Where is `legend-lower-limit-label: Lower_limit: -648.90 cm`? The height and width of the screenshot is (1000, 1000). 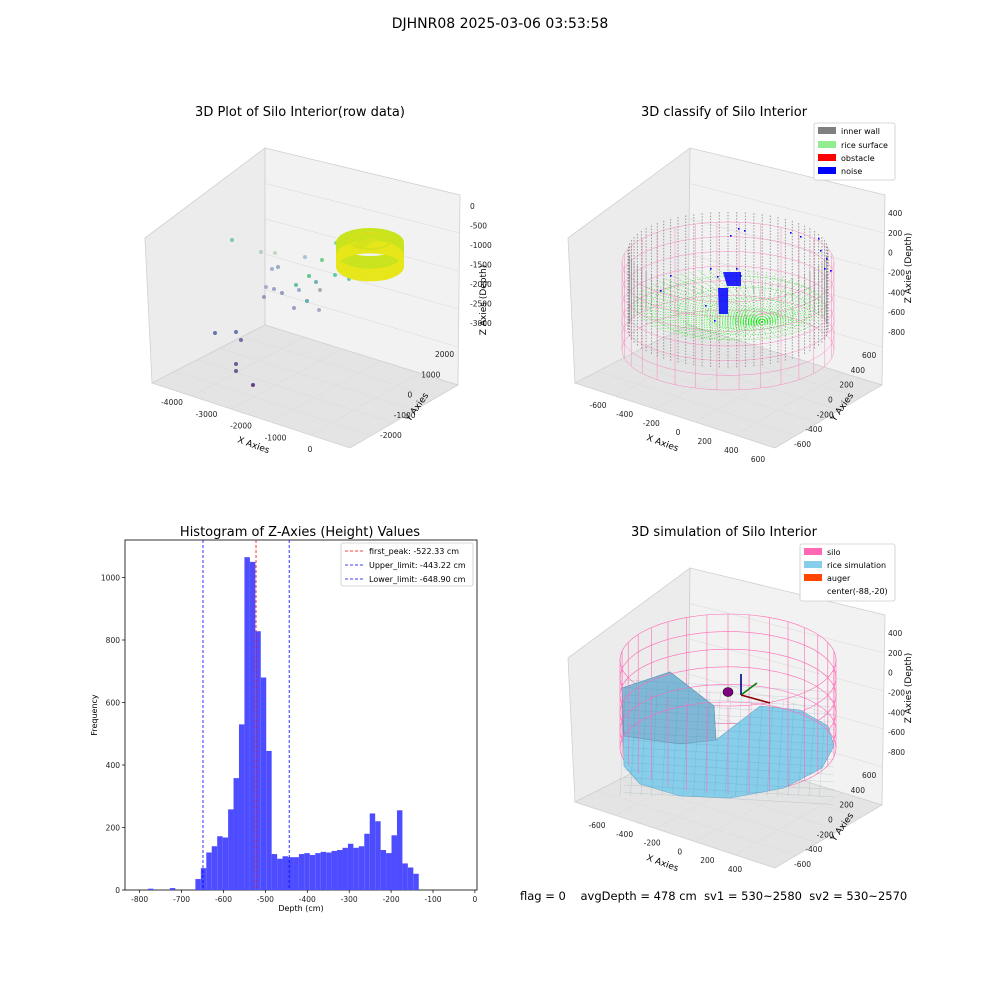
legend-lower-limit-label: Lower_limit: -648.90 cm is located at coordinates (417, 579).